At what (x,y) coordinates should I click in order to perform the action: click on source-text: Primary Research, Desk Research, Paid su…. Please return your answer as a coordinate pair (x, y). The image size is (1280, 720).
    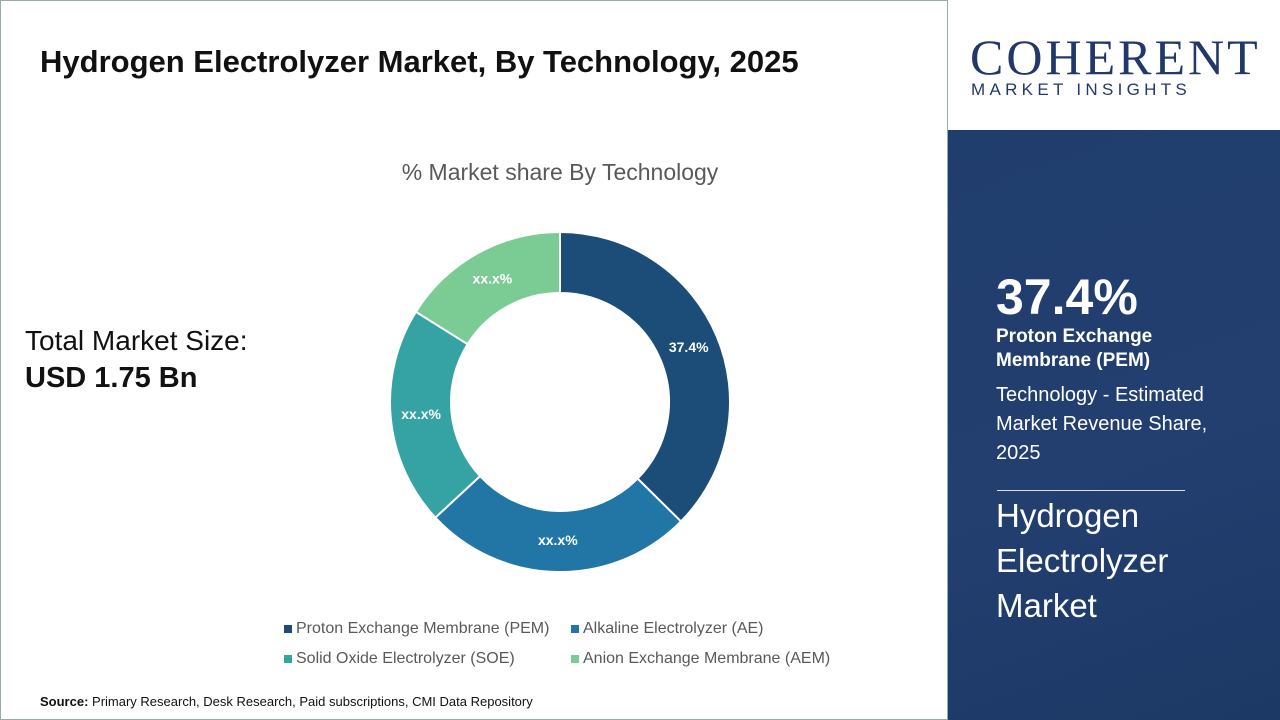
    Looking at the image, I should click on (312, 701).